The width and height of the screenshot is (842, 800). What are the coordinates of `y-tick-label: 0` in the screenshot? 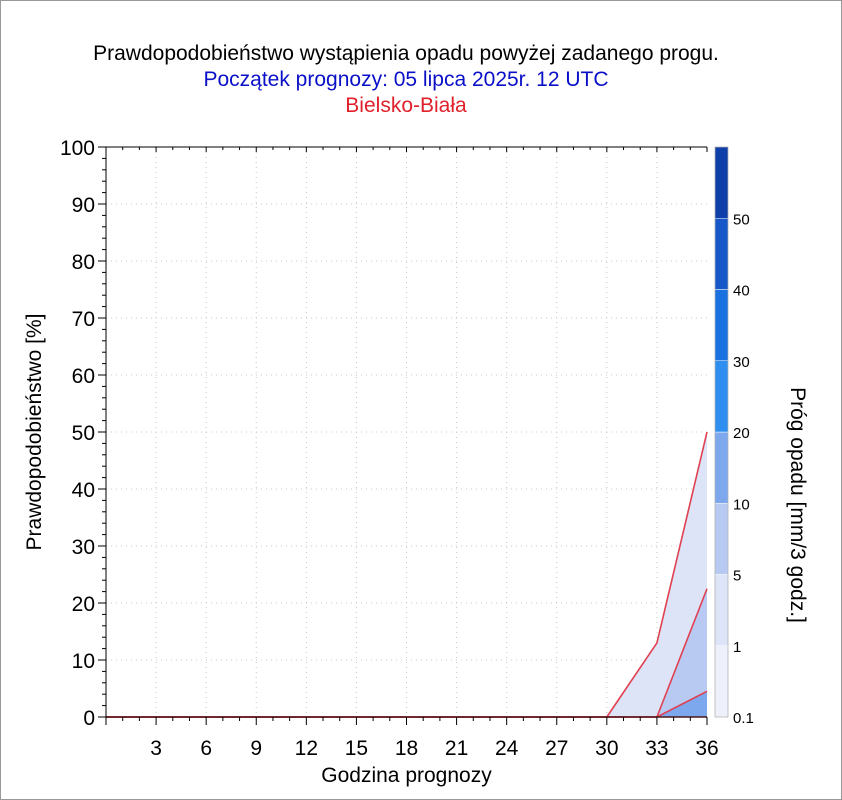 It's located at (89, 718).